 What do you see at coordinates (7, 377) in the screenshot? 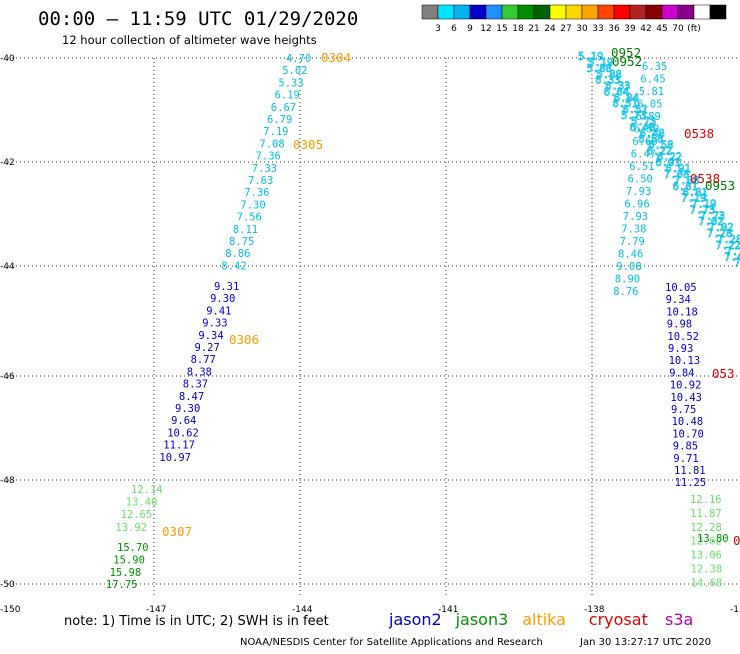
I see `latitude-label: -46` at bounding box center [7, 377].